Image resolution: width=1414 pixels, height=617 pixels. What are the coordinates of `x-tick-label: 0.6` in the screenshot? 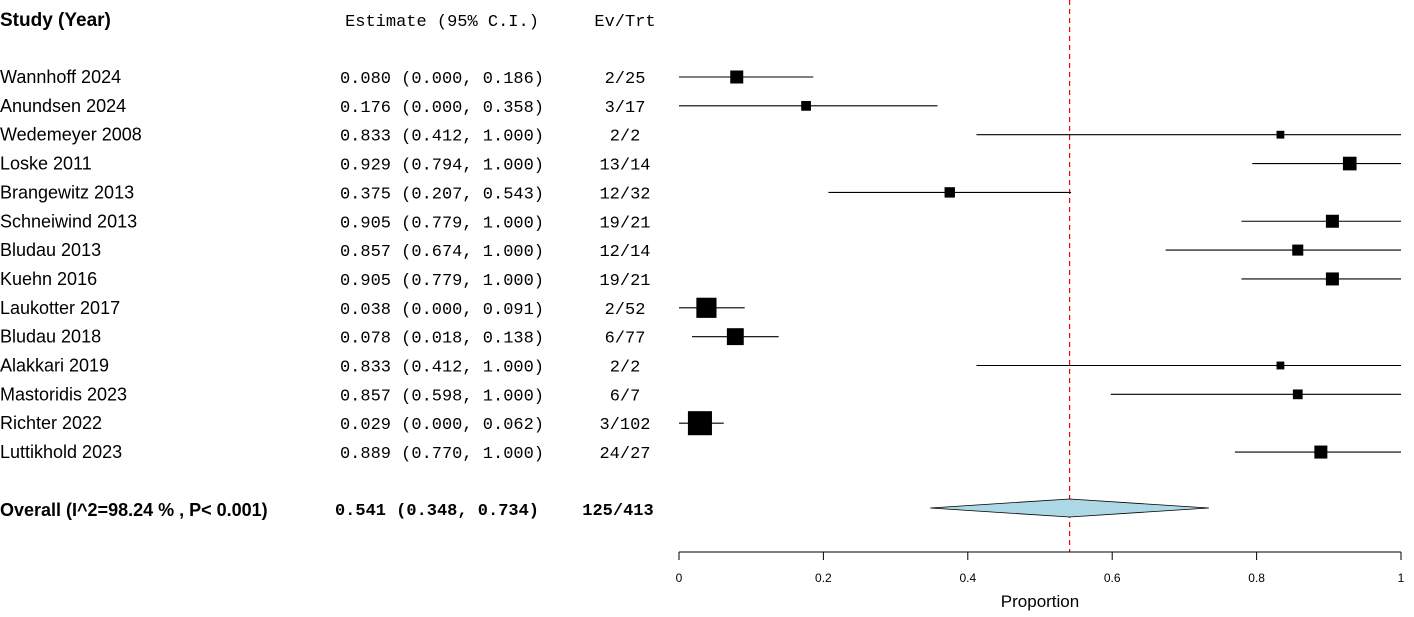 It's located at (1112, 578).